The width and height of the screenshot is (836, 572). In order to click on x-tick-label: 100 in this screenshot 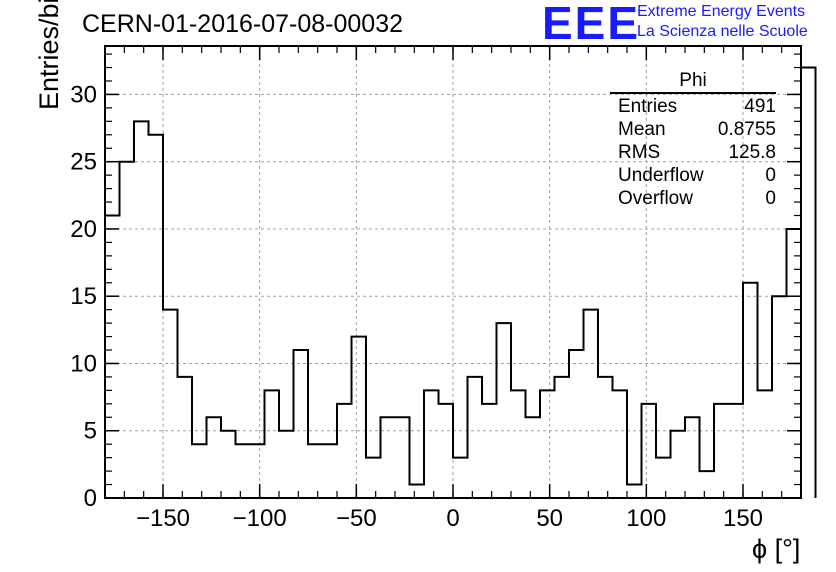, I will do `click(646, 518)`.